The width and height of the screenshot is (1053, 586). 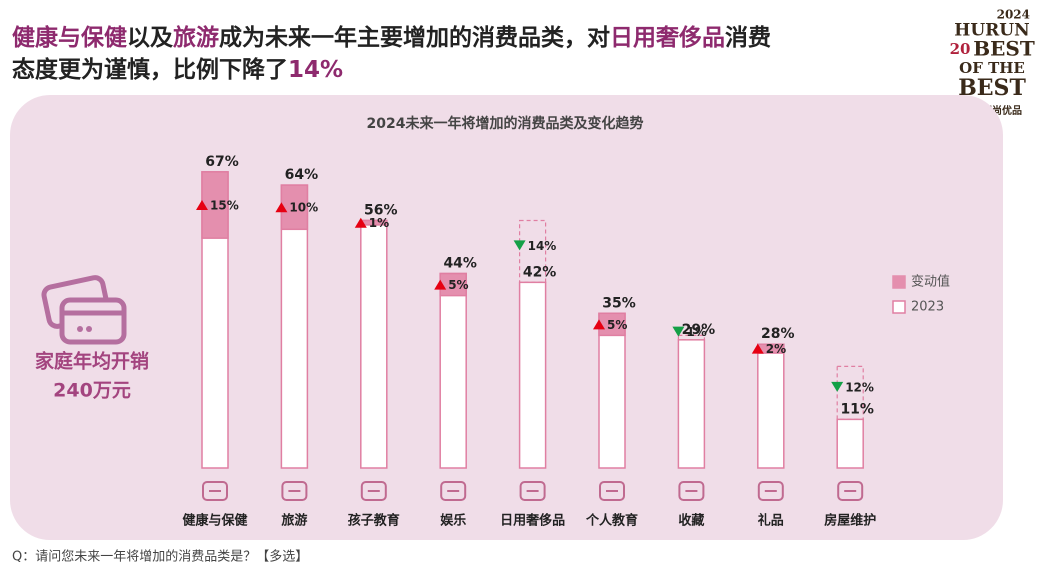 What do you see at coordinates (214, 521) in the screenshot?
I see `x-tick-label: 健康与保健` at bounding box center [214, 521].